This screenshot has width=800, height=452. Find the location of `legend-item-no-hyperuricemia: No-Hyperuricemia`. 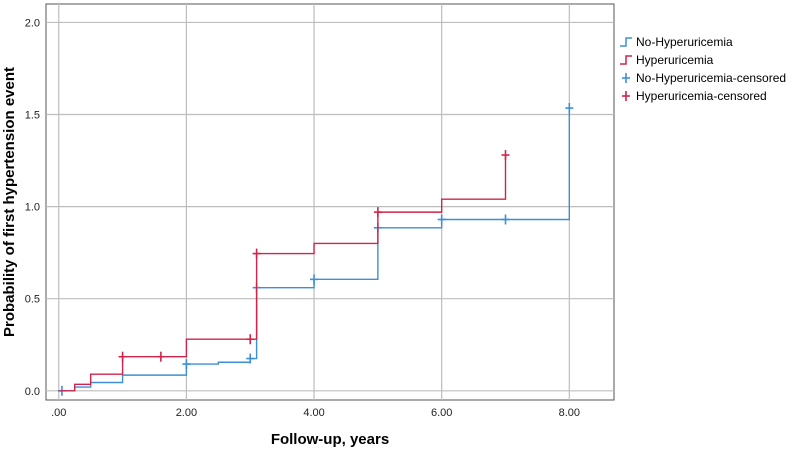

legend-item-no-hyperuricemia: No-Hyperuricemia is located at coordinates (676, 42).